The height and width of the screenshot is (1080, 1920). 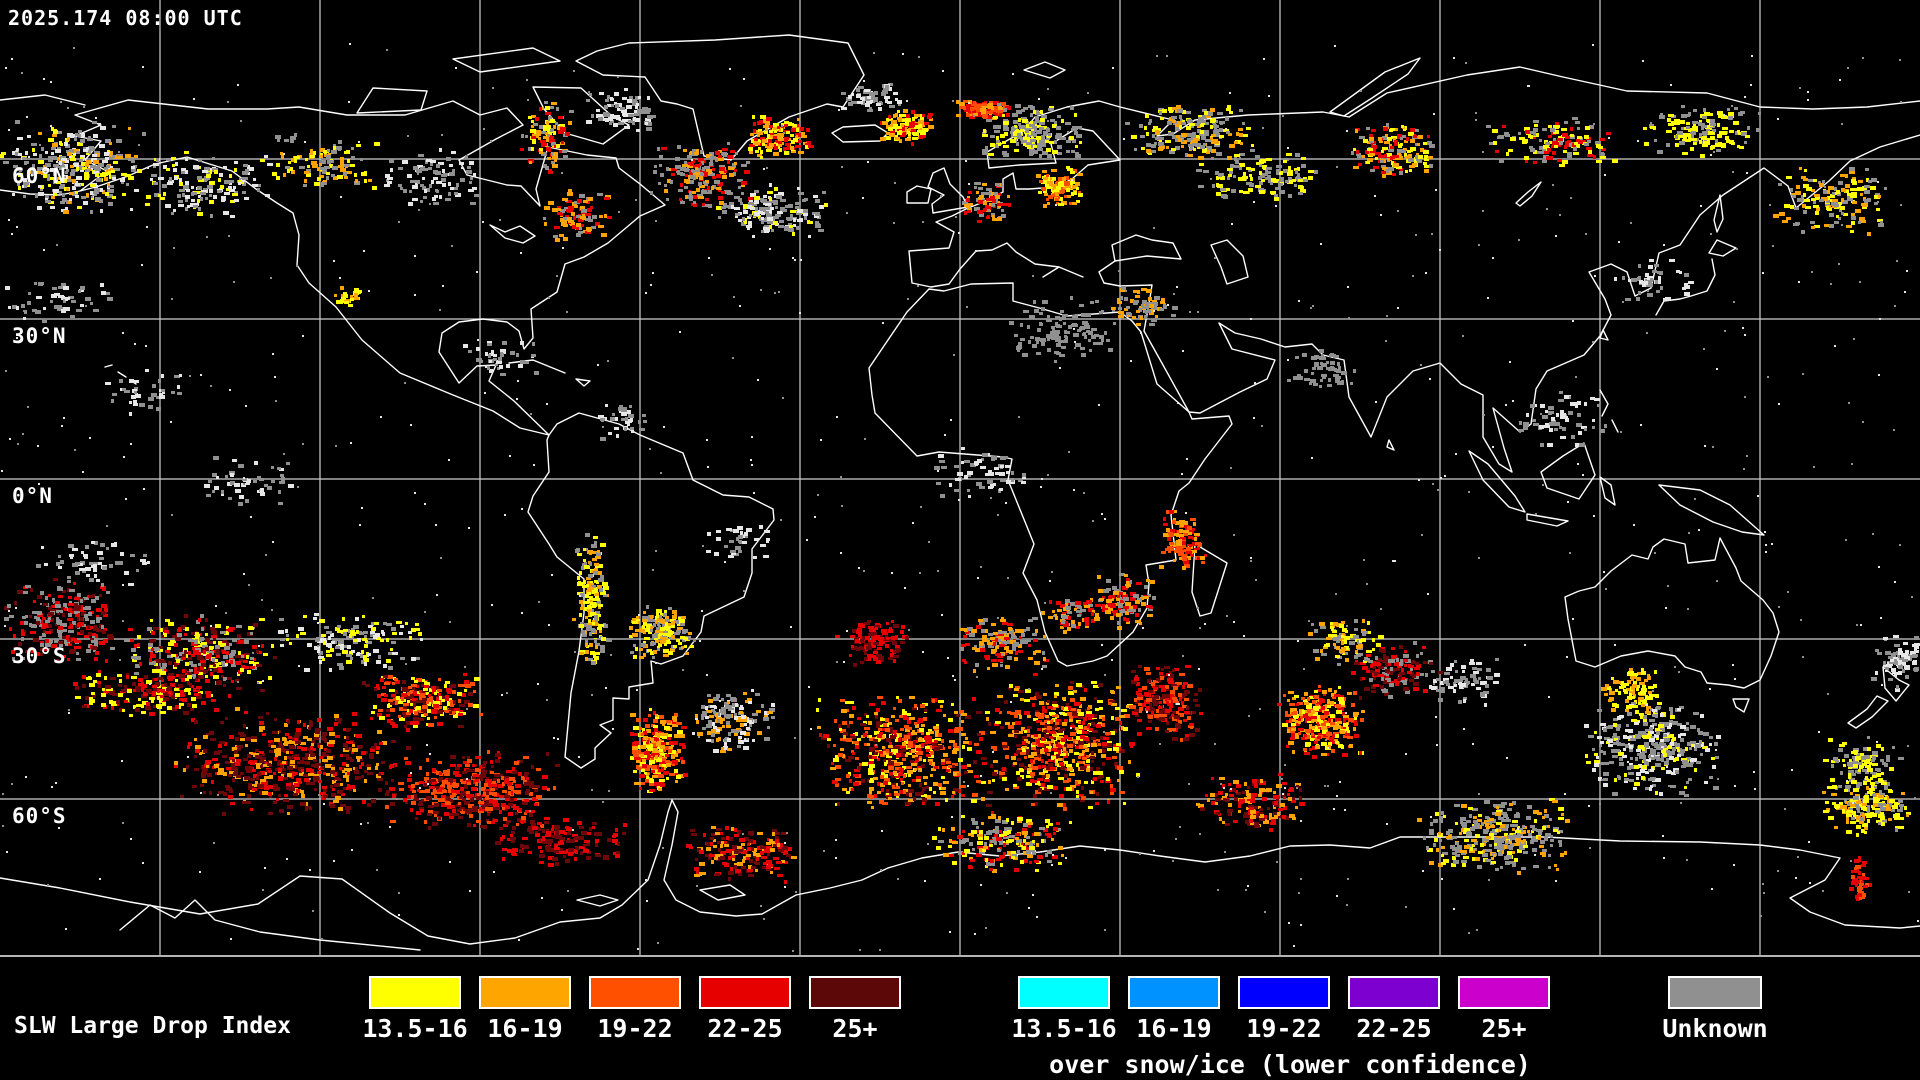 What do you see at coordinates (39, 336) in the screenshot?
I see `lat-label-30n: 30°N` at bounding box center [39, 336].